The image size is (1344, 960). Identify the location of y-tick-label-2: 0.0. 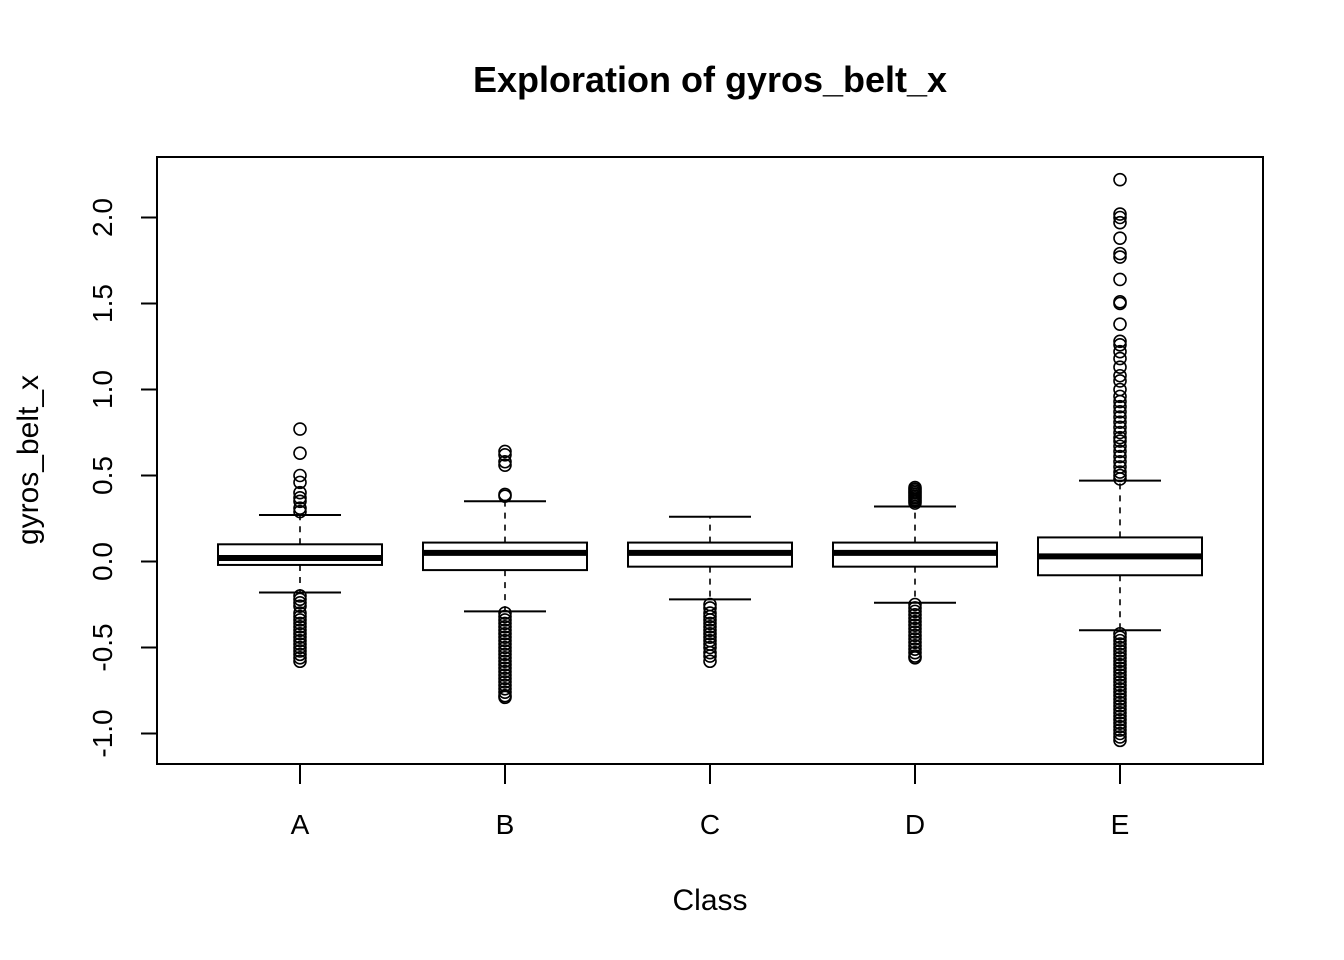
(102, 561).